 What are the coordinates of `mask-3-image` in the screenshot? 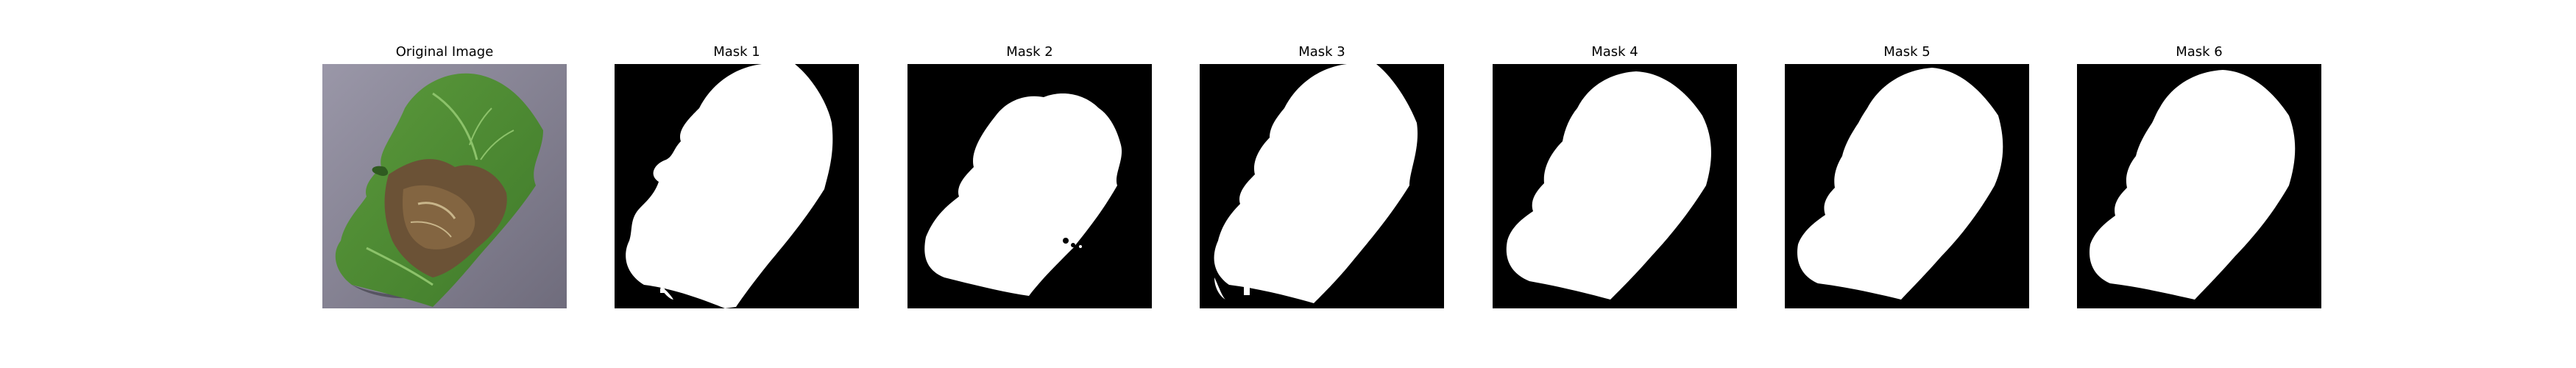 It's located at (1322, 186).